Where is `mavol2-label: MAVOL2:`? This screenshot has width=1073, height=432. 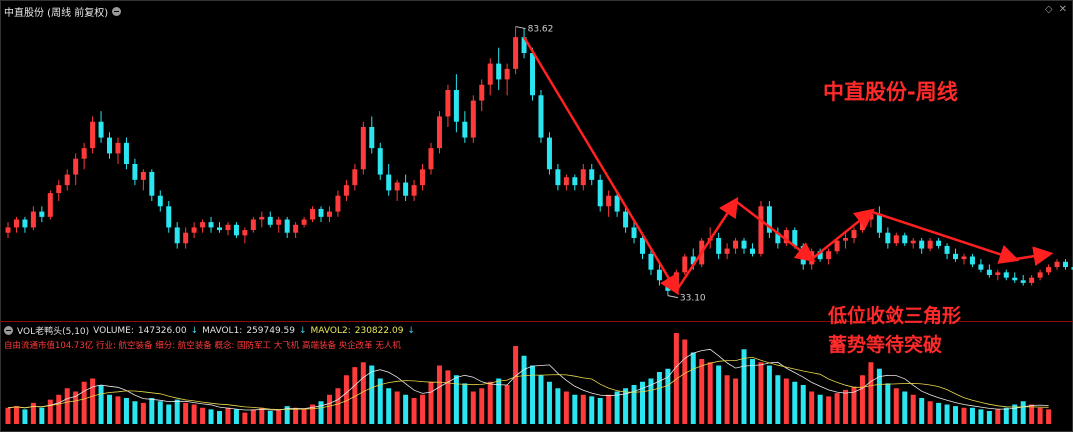 mavol2-label: MAVOL2: is located at coordinates (330, 330).